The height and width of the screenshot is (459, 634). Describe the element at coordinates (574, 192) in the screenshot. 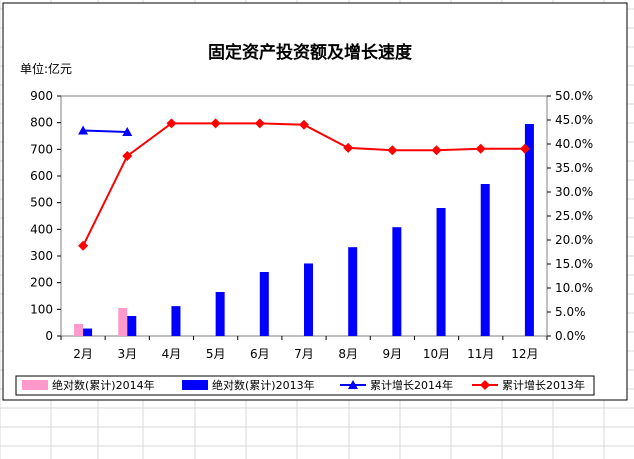

I see `right-tick-label: 30.0%` at that location.